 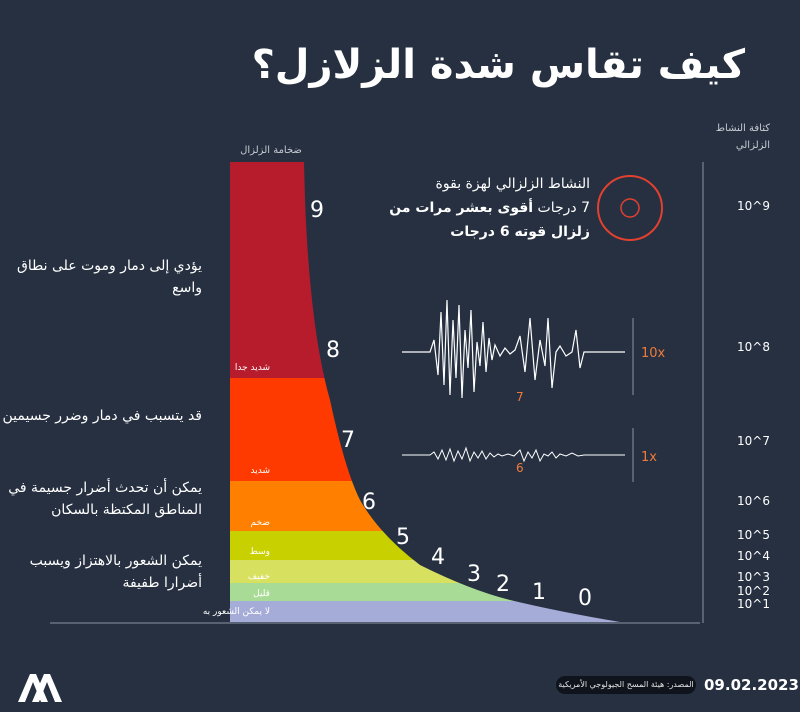 What do you see at coordinates (503, 584) in the screenshot?
I see `magnitude-2: 2` at bounding box center [503, 584].